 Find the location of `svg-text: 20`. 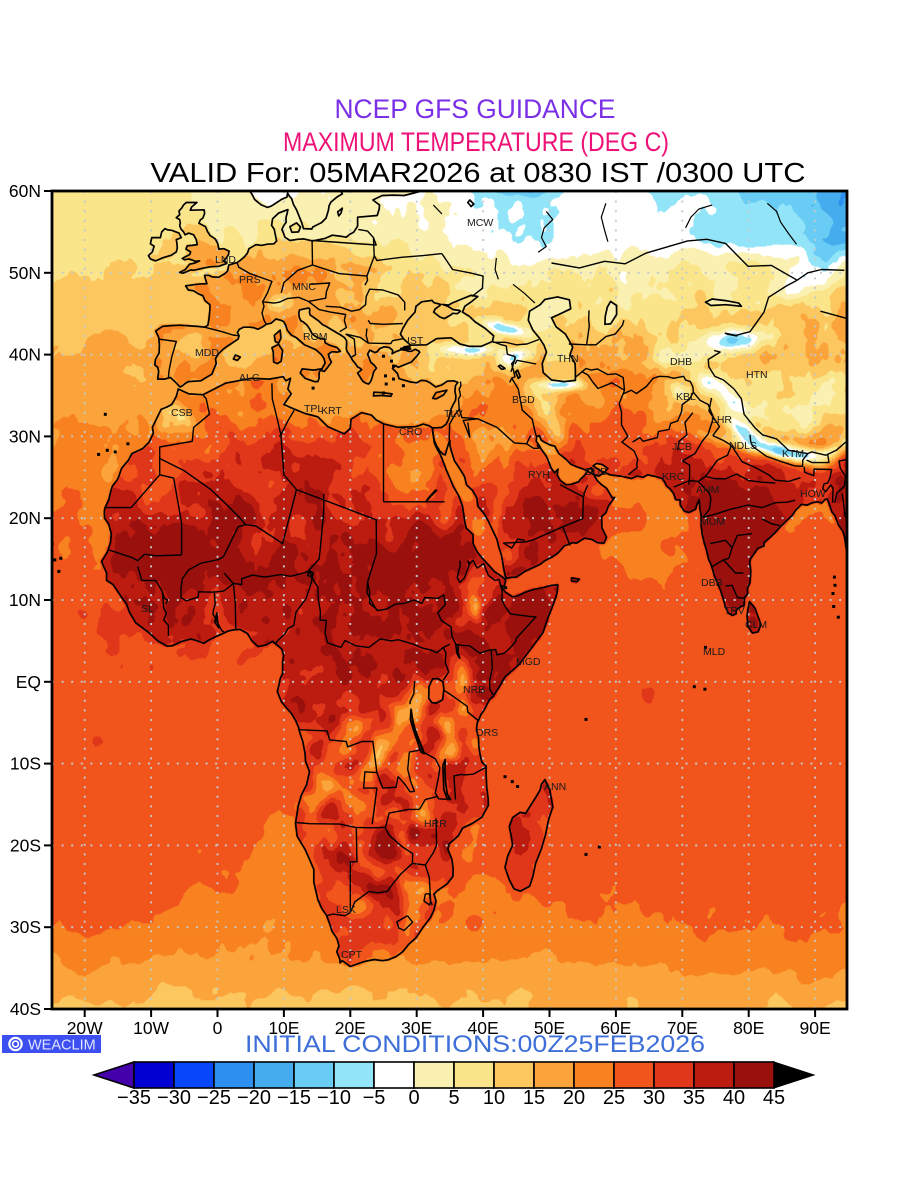

svg-text: 20 is located at coordinates (574, 1098).